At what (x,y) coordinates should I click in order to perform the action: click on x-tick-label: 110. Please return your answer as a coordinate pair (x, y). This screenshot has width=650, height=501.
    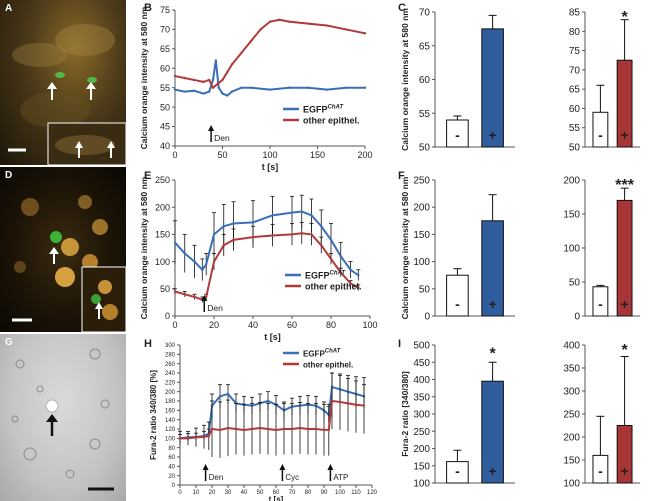
    Looking at the image, I should click on (356, 493).